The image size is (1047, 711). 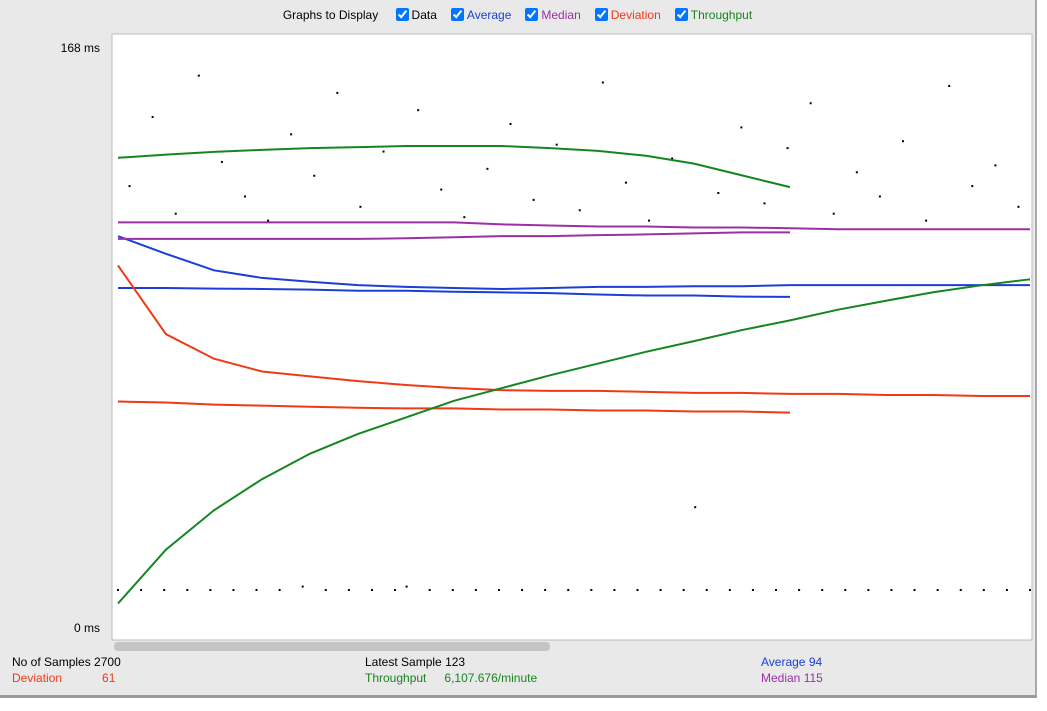 What do you see at coordinates (37, 678) in the screenshot?
I see `label: Deviation` at bounding box center [37, 678].